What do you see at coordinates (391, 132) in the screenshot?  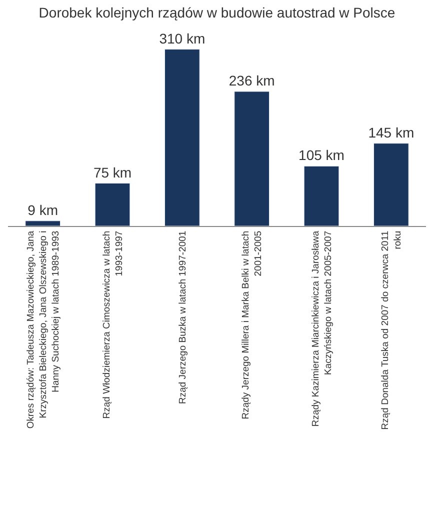 I see `data-label: 145 km` at bounding box center [391, 132].